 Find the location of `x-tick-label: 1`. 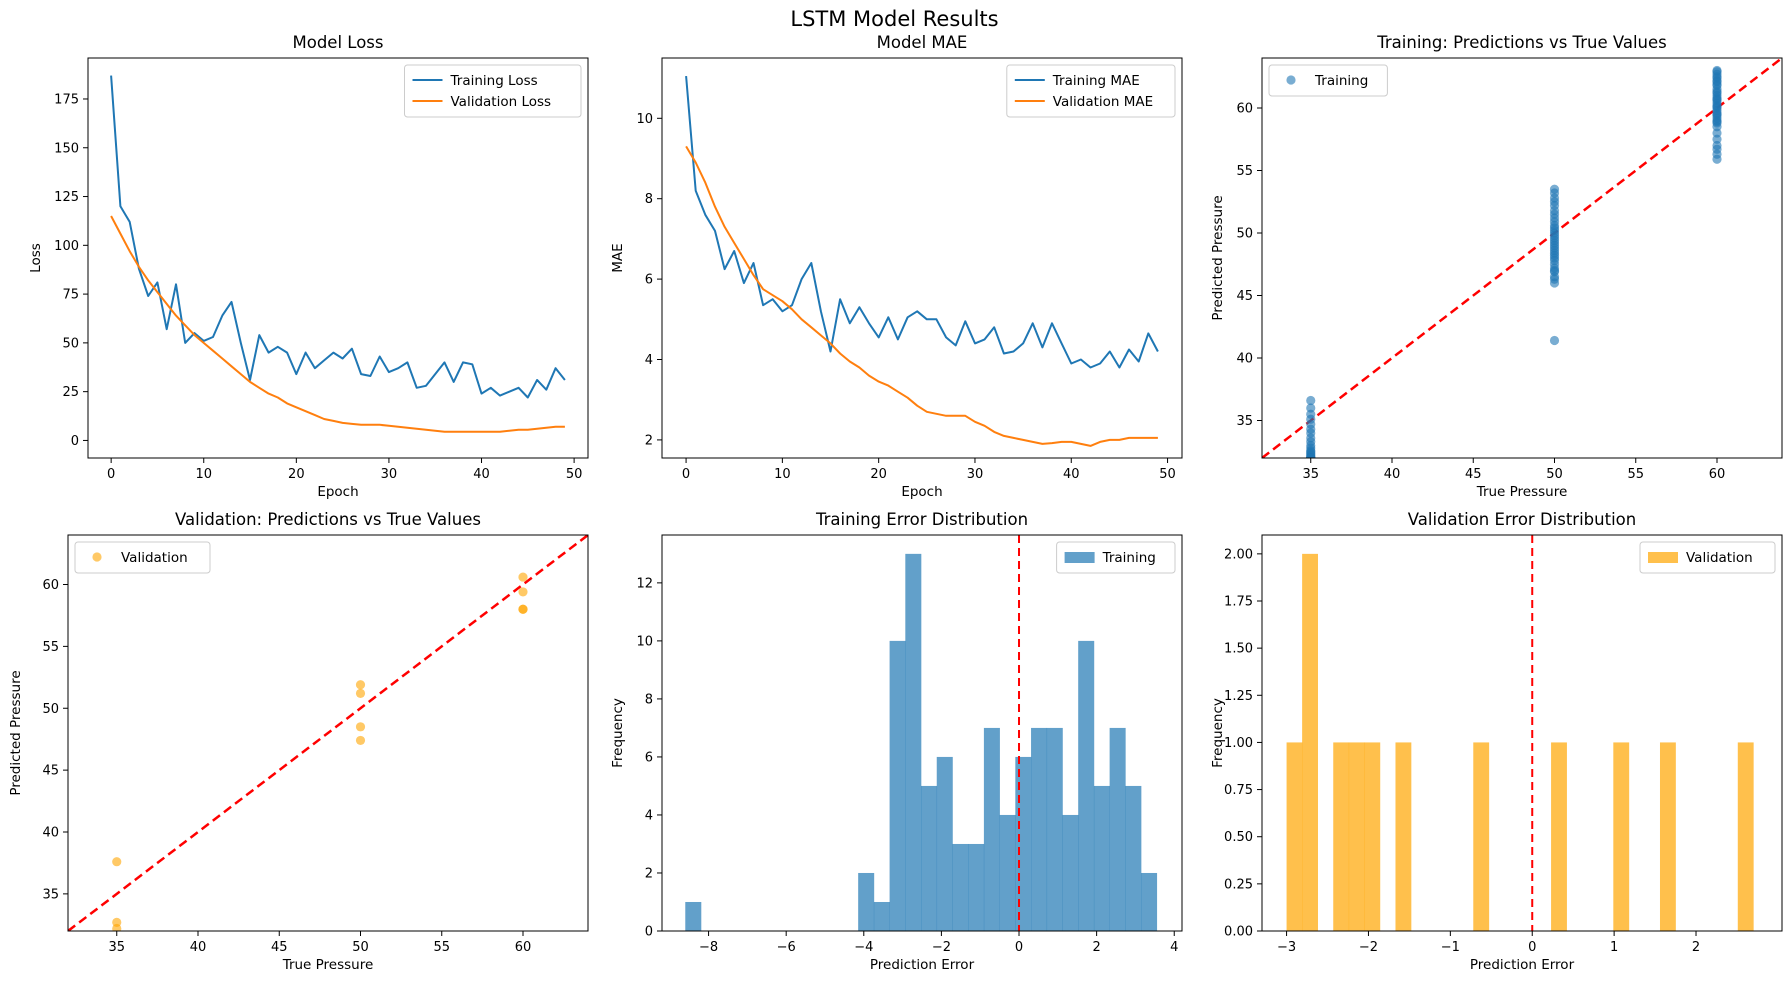

x-tick-label: 1 is located at coordinates (1614, 947).